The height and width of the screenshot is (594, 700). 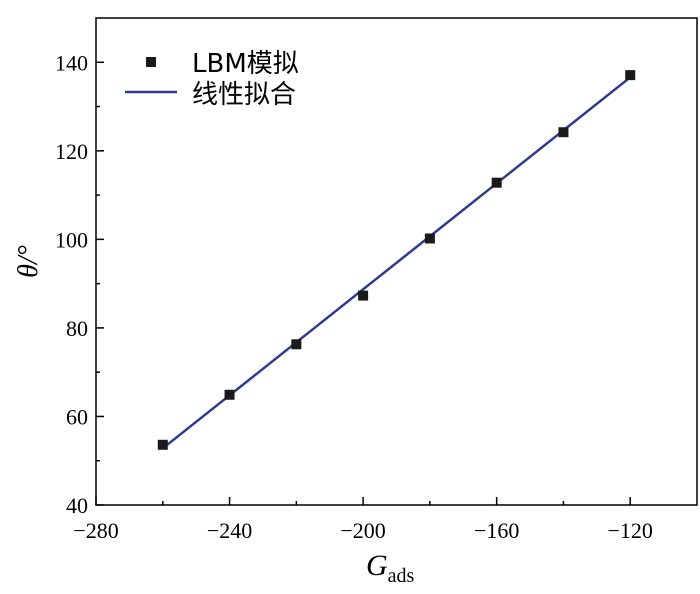 What do you see at coordinates (496, 530) in the screenshot?
I see `x-tick-label: −160` at bounding box center [496, 530].